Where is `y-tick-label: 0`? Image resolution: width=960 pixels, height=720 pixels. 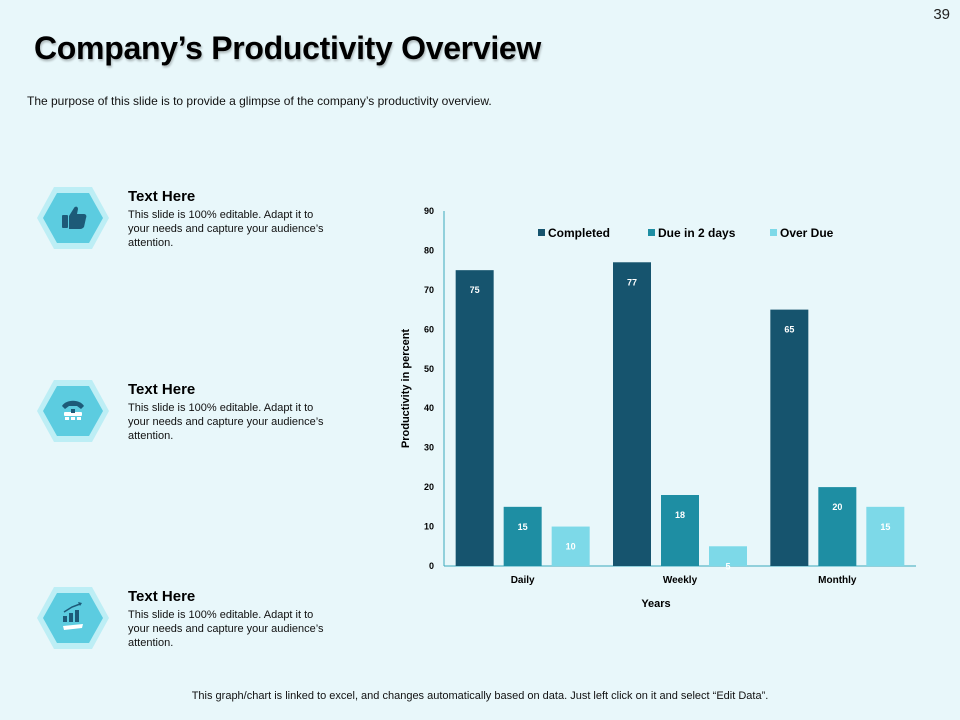
y-tick-label: 0 is located at coordinates (431, 566).